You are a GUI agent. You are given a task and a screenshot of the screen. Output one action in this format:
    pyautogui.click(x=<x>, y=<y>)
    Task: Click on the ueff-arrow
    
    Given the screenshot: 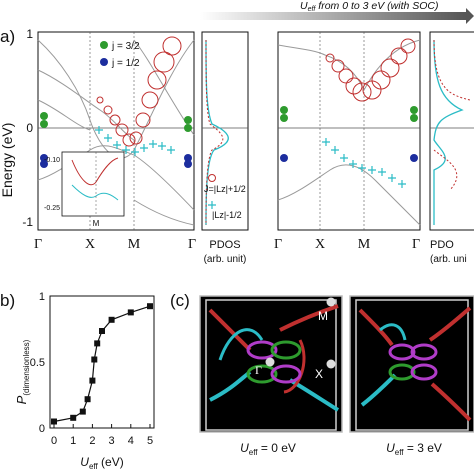 What is the action you would take?
    pyautogui.click(x=337, y=16)
    